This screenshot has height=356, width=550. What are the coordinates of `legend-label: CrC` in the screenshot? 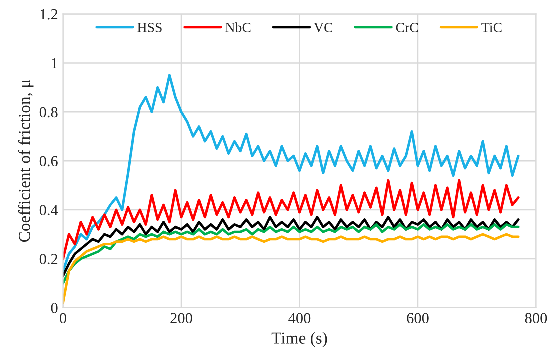 It's located at (407, 27).